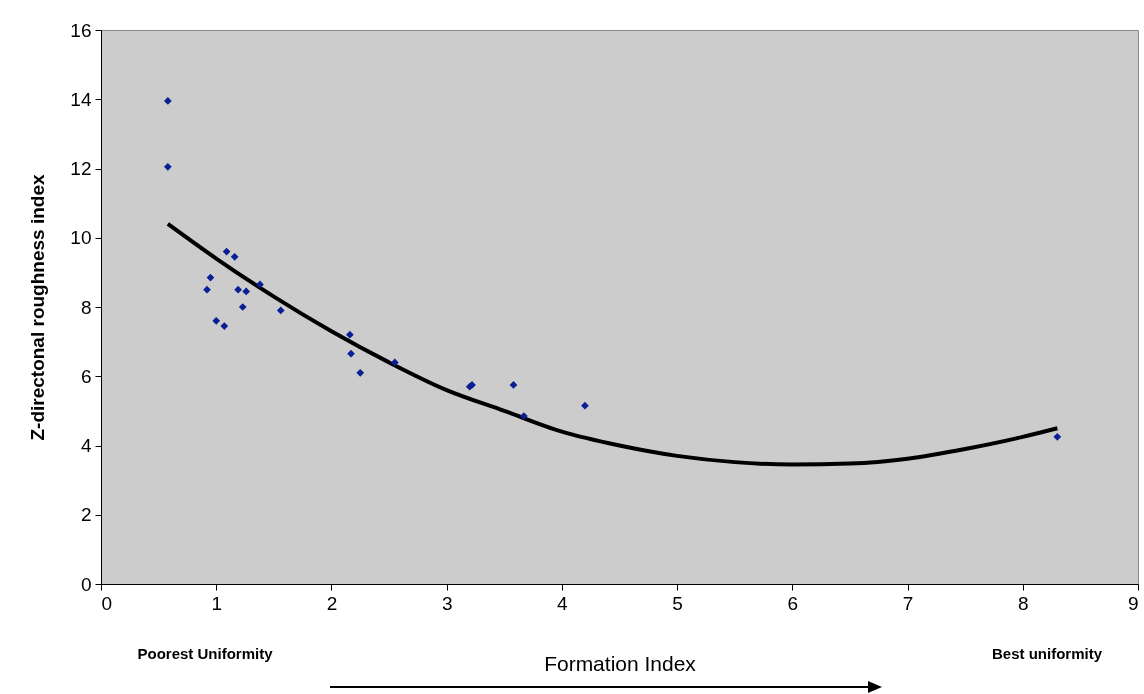 The width and height of the screenshot is (1144, 694). What do you see at coordinates (81, 99) in the screenshot?
I see `y-tick-label: 14` at bounding box center [81, 99].